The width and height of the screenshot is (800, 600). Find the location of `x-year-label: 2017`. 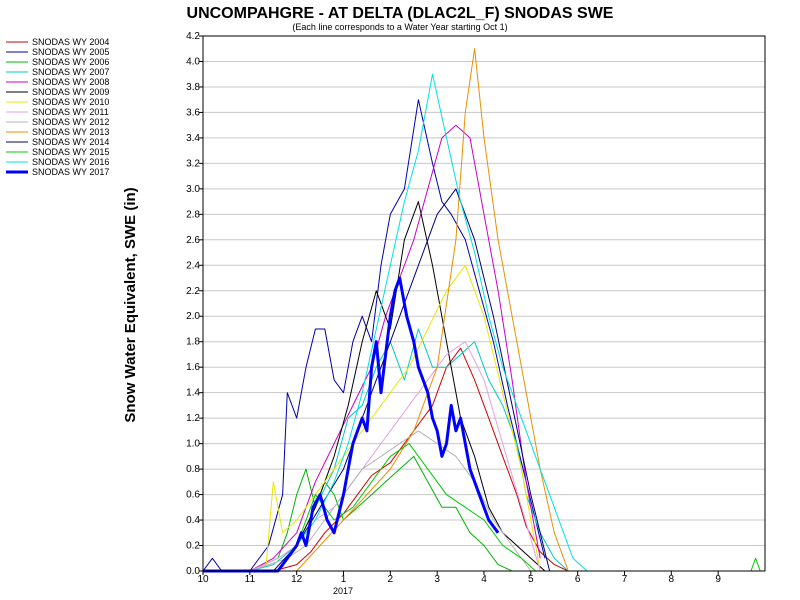

x-year-label: 2017 is located at coordinates (343, 591).